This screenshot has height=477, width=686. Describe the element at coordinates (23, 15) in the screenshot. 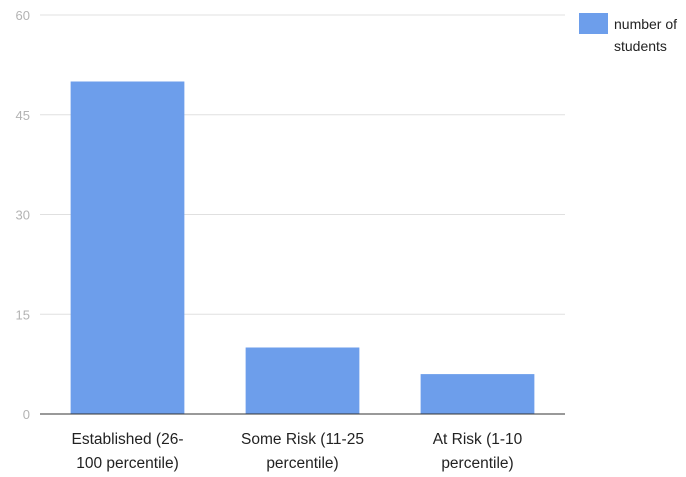

I see `y-tick-label: 60` at that location.